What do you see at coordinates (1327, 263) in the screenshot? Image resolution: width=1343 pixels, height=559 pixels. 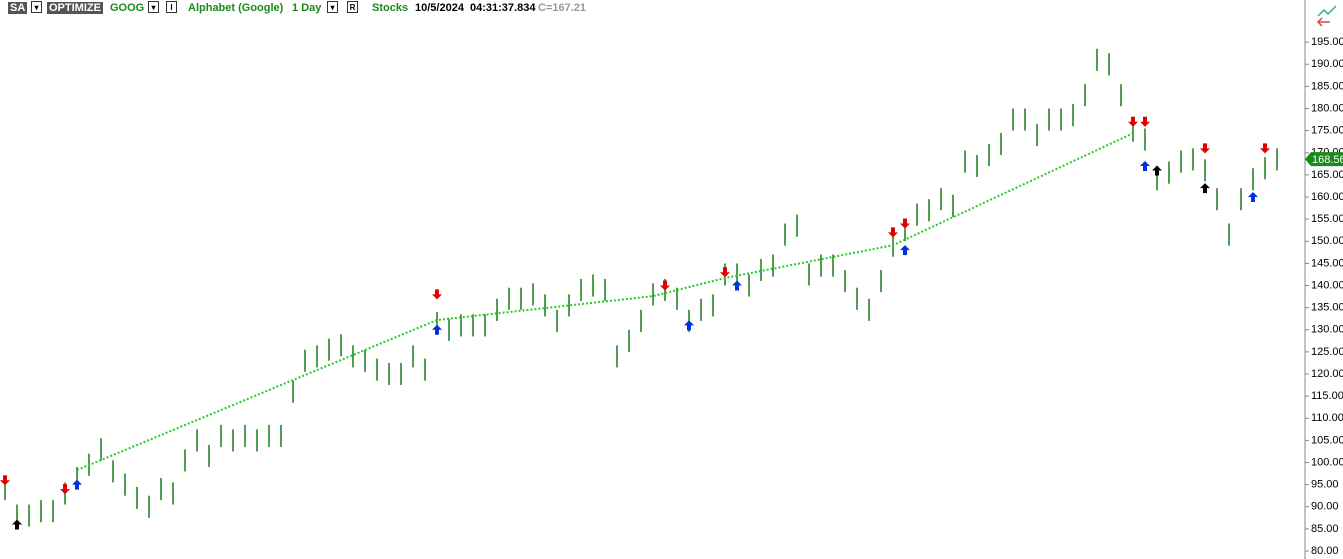 I see `y-tick-label: 145.00` at bounding box center [1327, 263].